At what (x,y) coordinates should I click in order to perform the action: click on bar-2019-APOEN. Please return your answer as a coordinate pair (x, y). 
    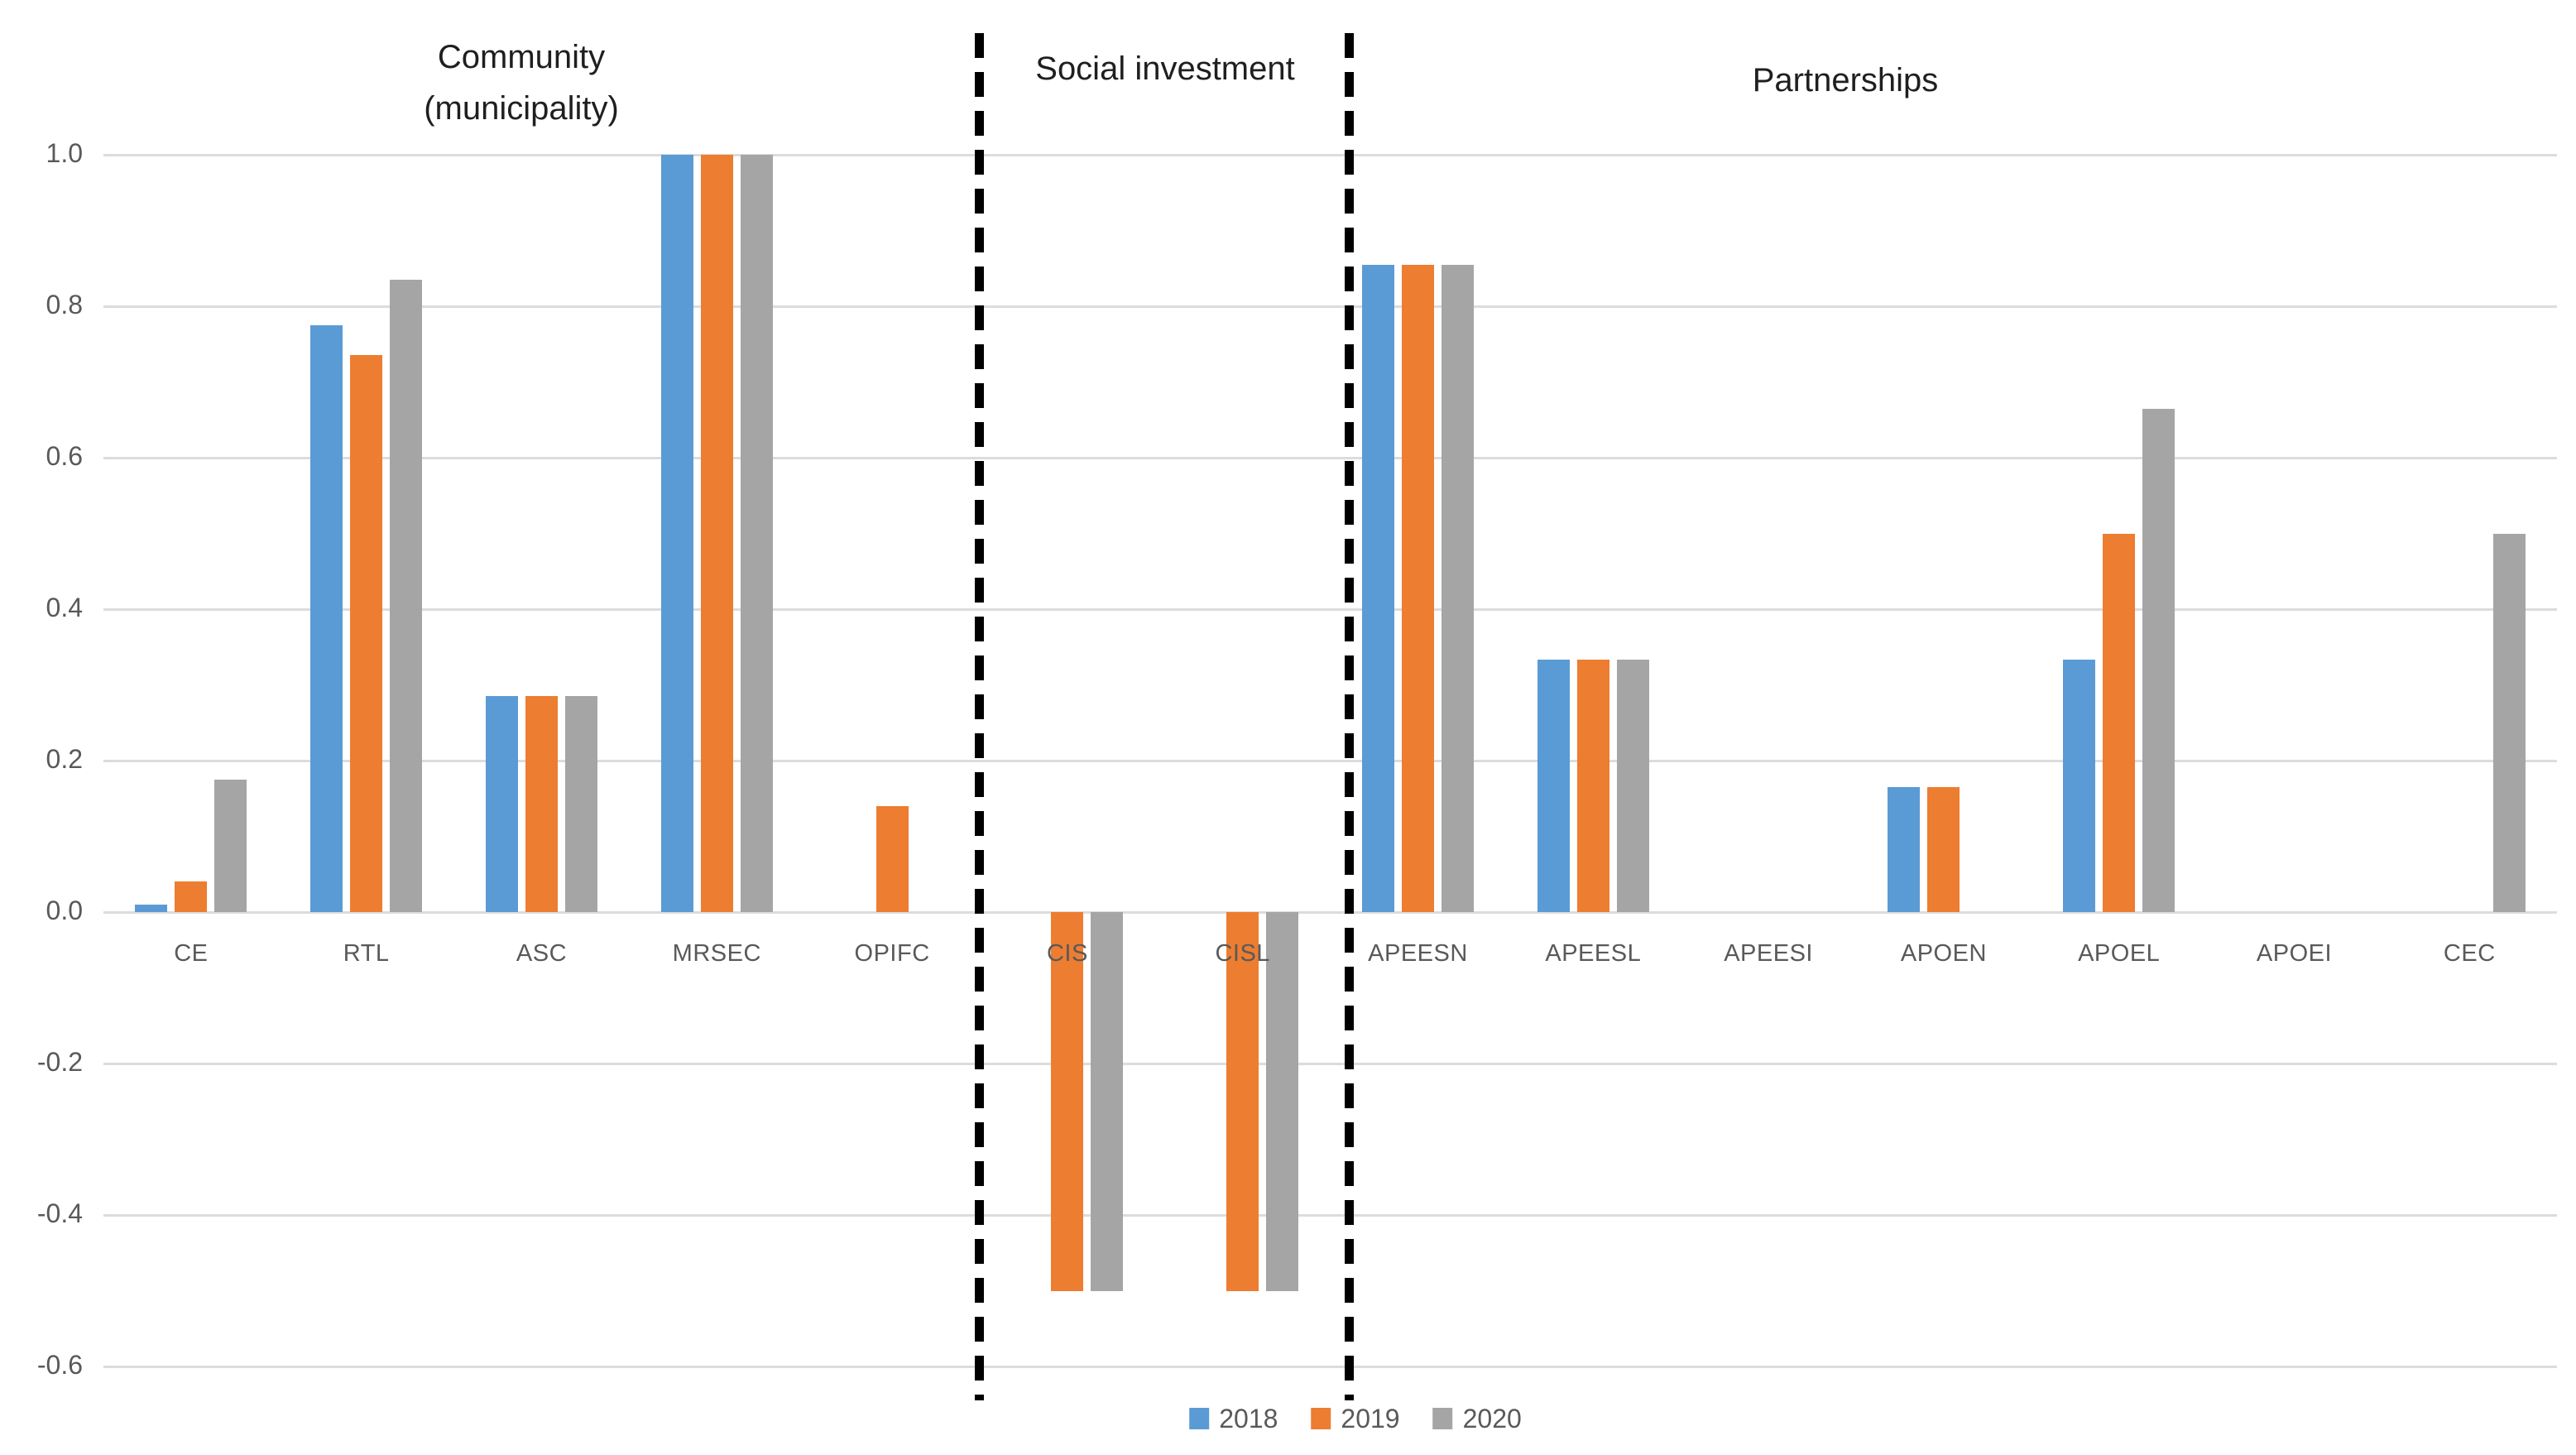
    Looking at the image, I should click on (1944, 849).